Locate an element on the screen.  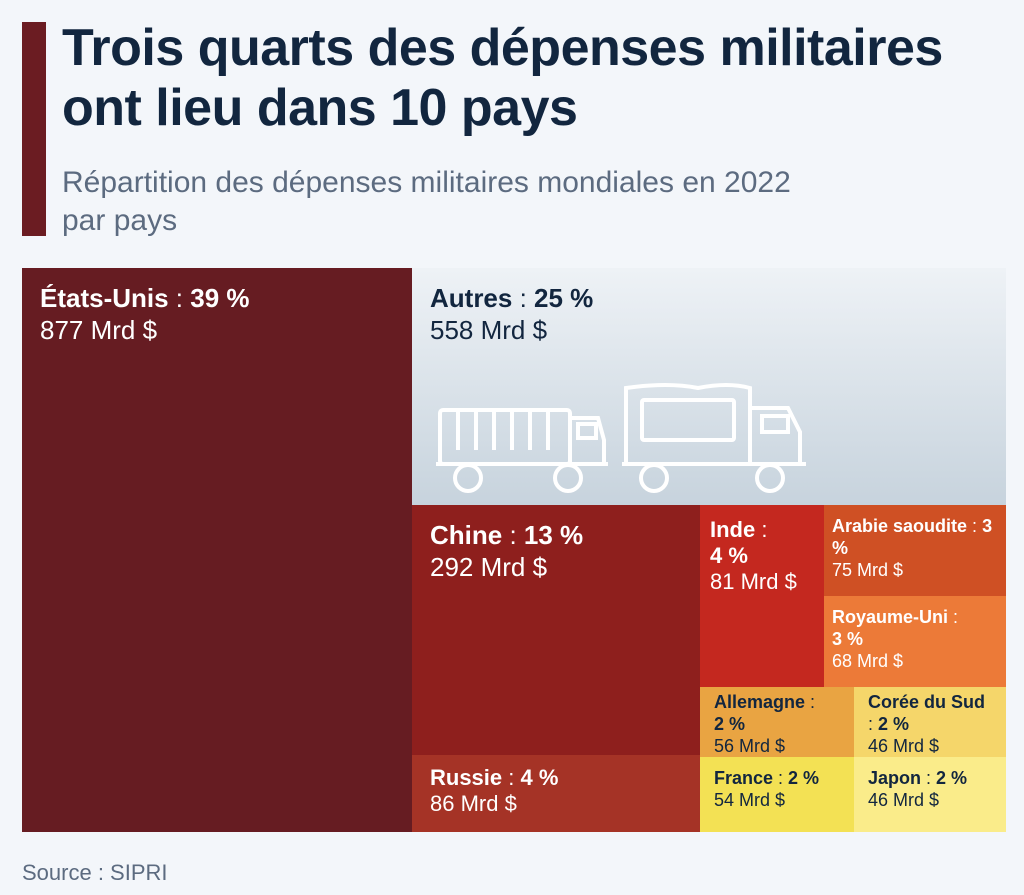
tile-value: 56 Mrd $ is located at coordinates (750, 746).